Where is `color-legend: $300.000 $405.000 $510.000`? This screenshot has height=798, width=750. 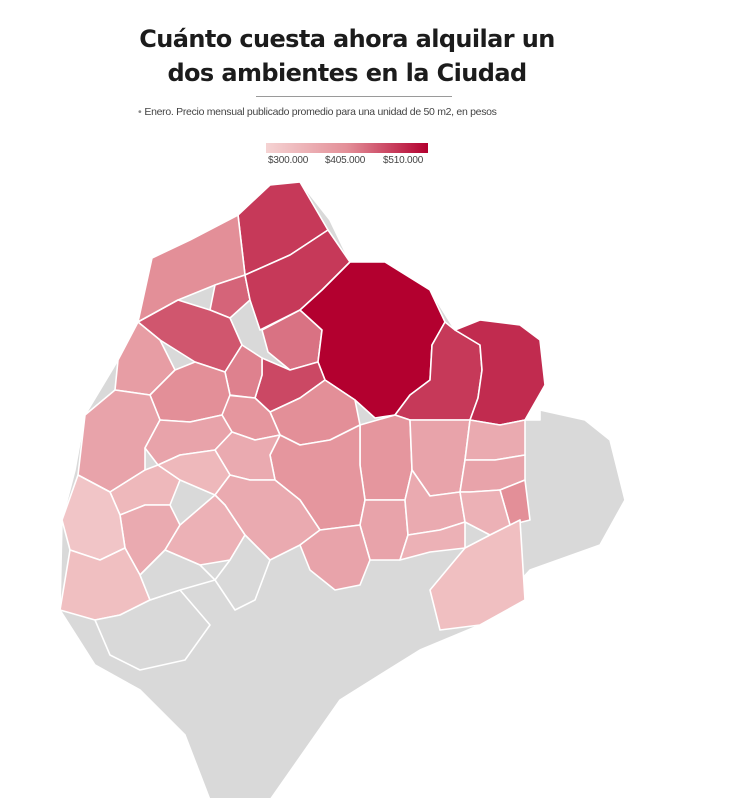
color-legend: $300.000 $405.000 $510.000 is located at coordinates (347, 155).